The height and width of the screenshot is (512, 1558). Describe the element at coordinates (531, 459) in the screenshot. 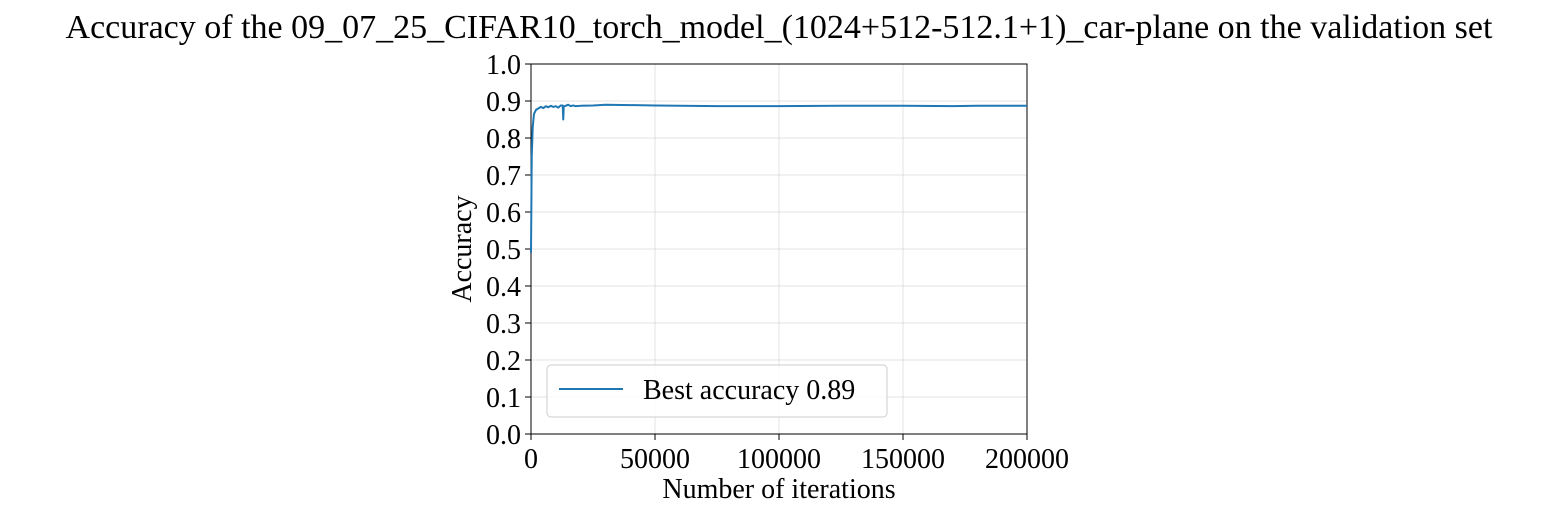

I see `x-tick-label: 0` at that location.